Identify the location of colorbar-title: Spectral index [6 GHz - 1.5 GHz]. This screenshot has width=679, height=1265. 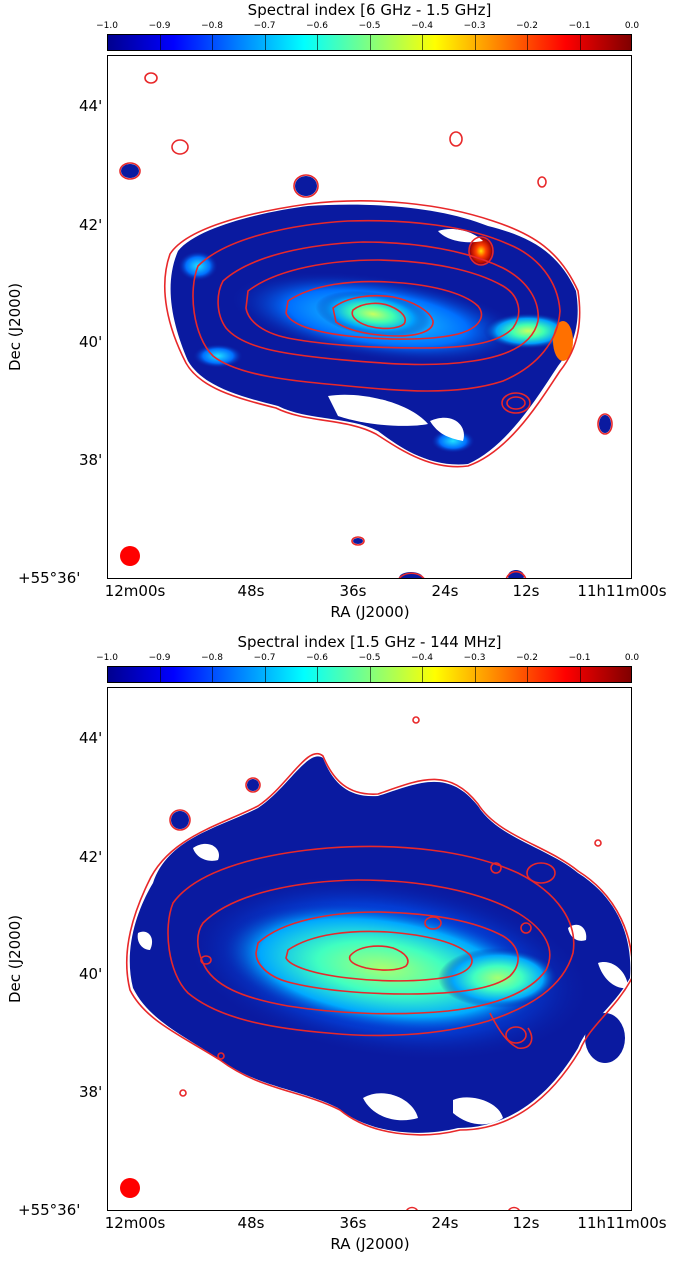
(369, 10).